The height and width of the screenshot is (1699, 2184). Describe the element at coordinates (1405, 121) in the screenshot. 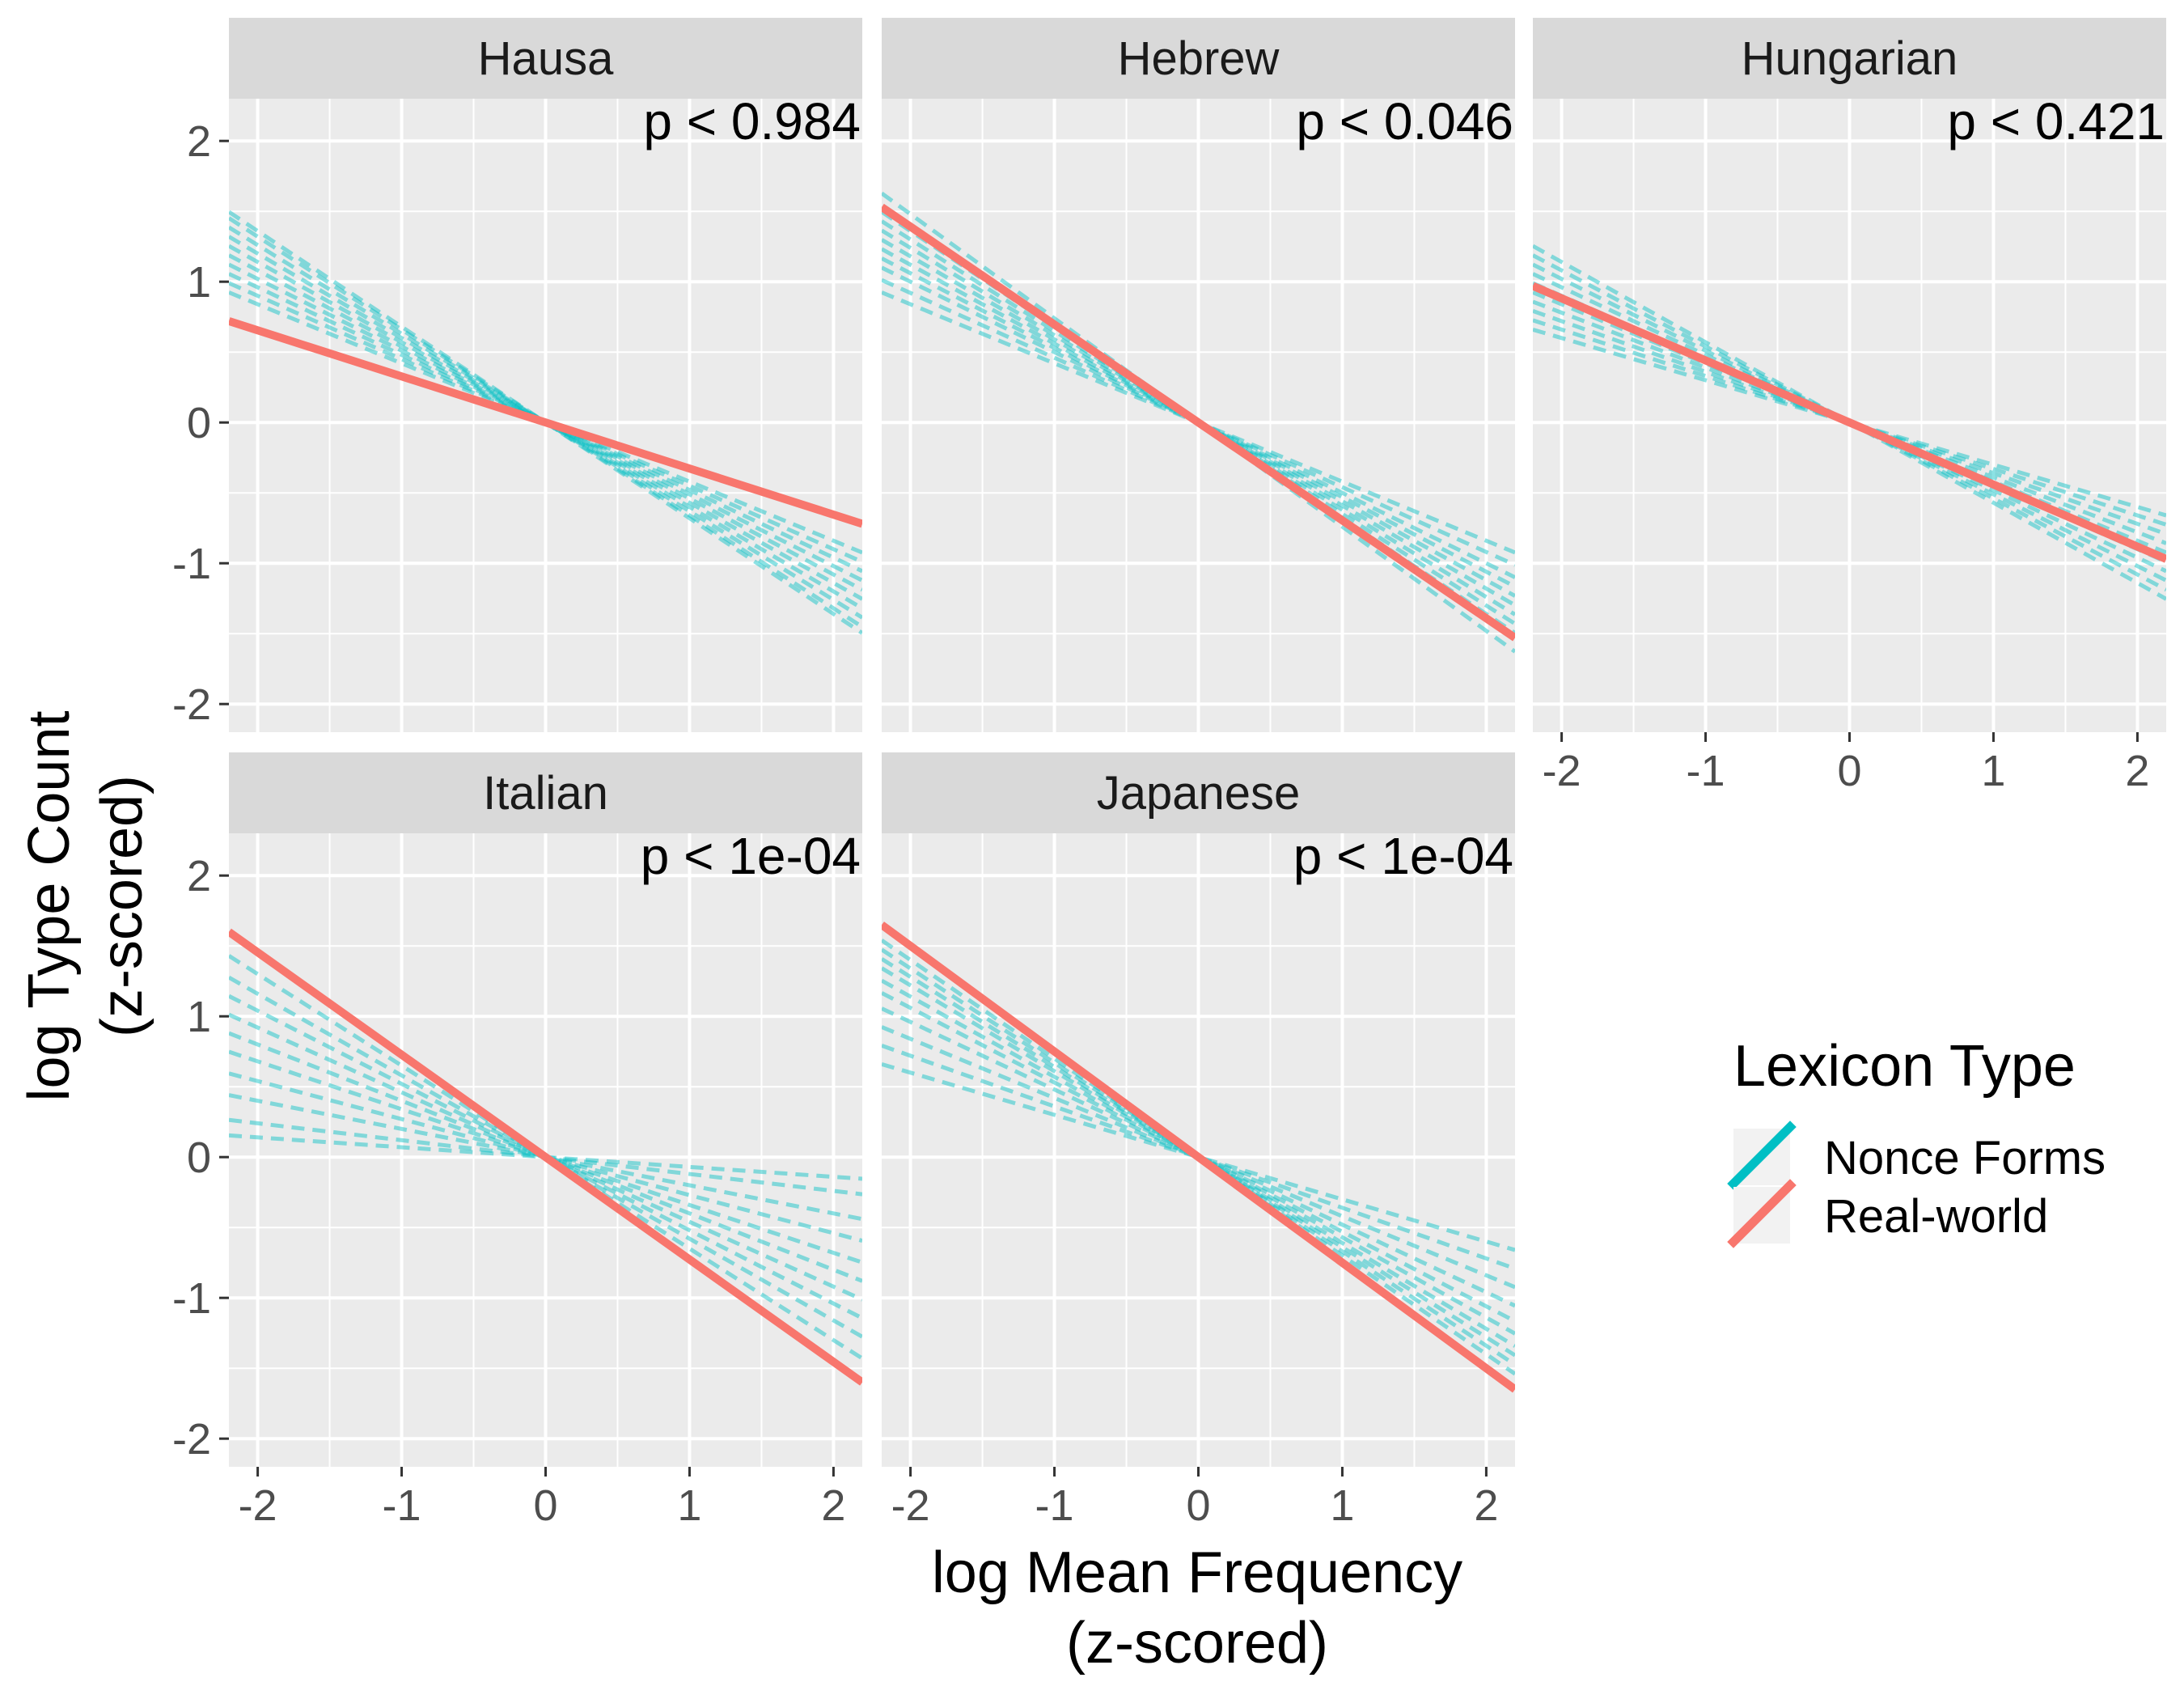

I see `p-value-hebrew: p < 0.046` at that location.